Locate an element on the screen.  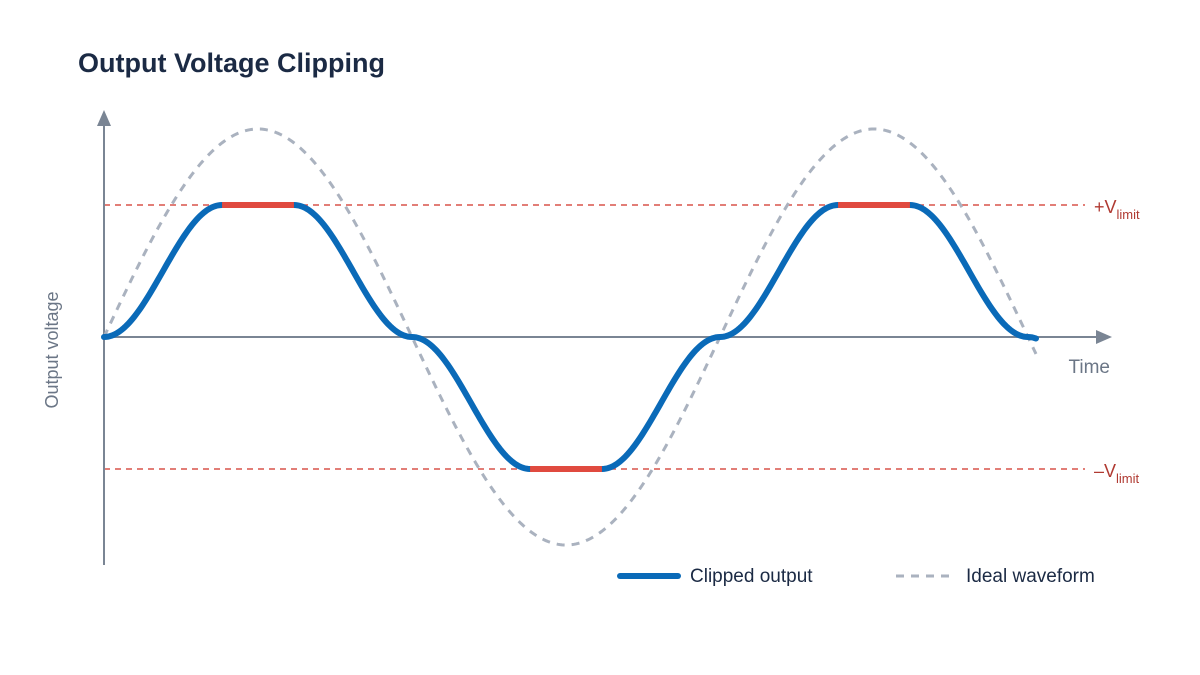
y-axis-arrow is located at coordinates (104, 118).